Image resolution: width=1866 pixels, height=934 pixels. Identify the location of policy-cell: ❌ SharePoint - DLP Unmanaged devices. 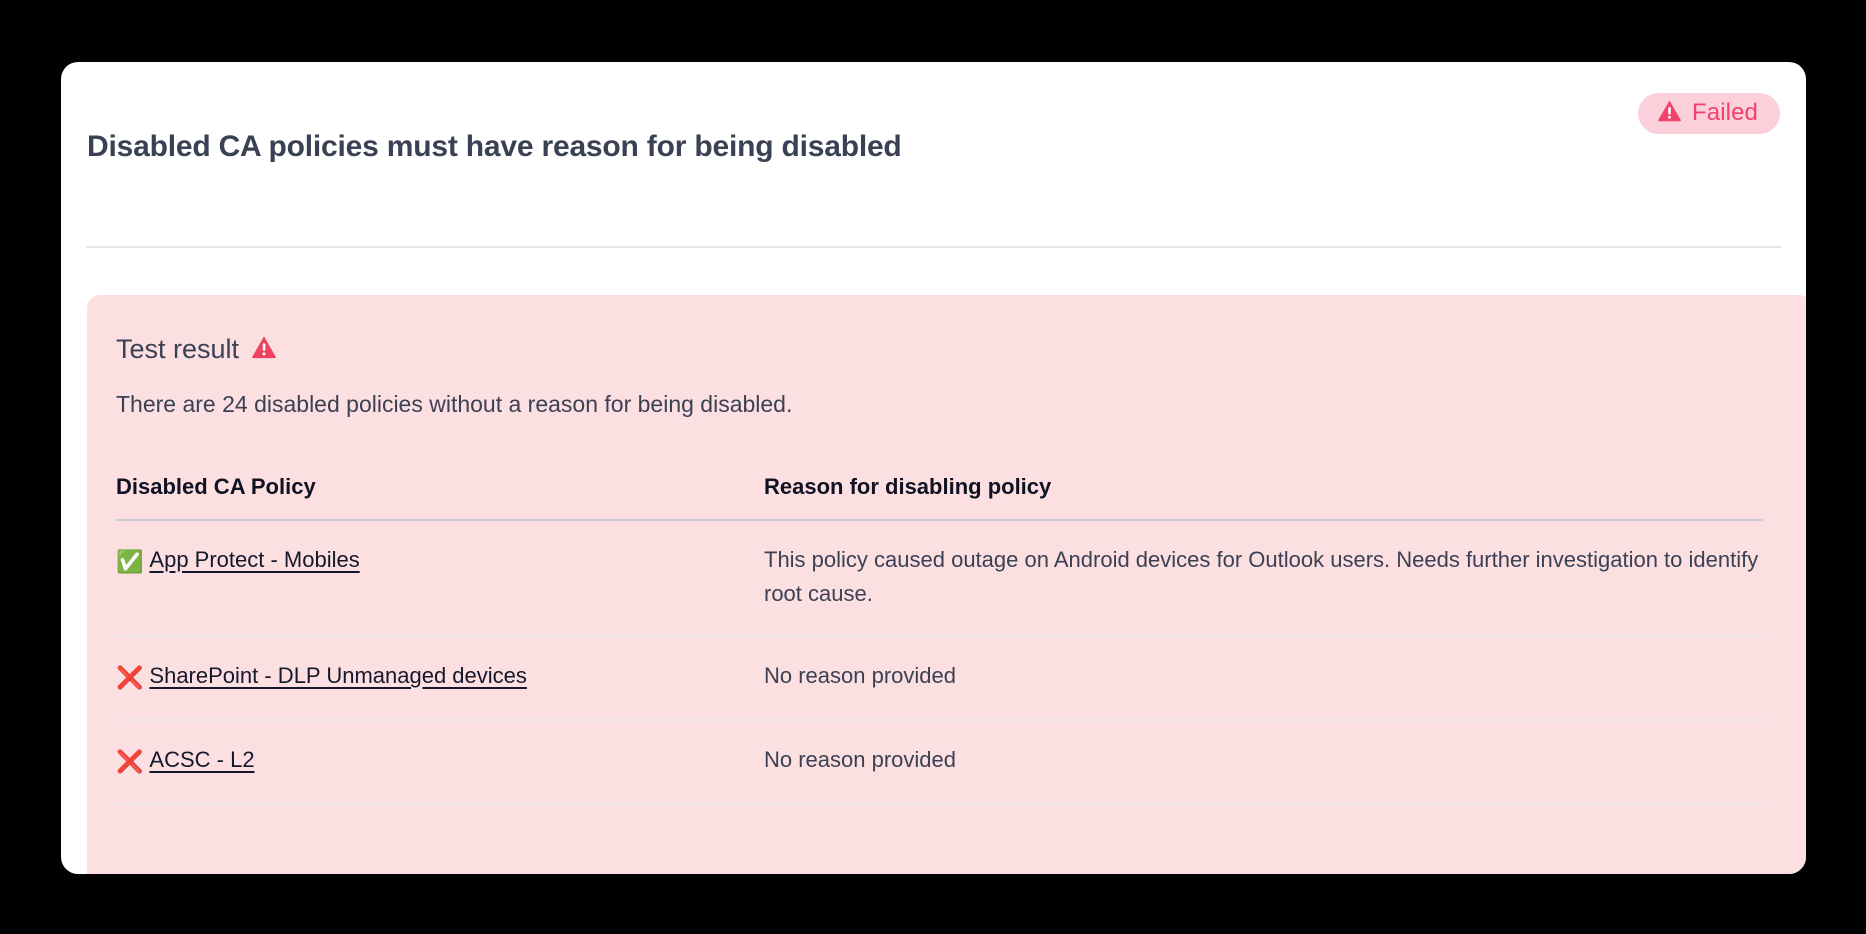
(440, 678).